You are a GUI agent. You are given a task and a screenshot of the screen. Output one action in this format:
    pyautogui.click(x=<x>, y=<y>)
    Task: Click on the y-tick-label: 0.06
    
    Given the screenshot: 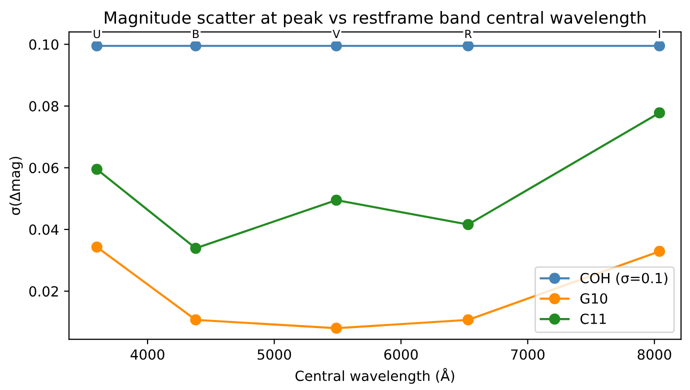 What is the action you would take?
    pyautogui.click(x=43, y=168)
    